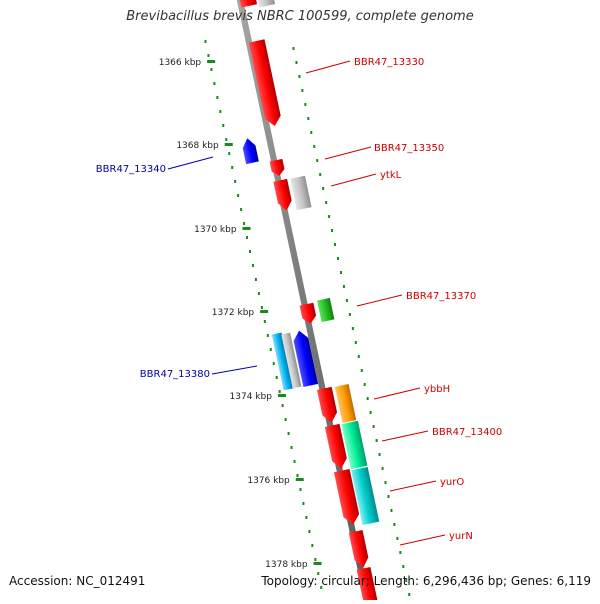 Image resolution: width=600 pixels, height=604 pixels. I want to click on gene-feature-yurO, so click(365, 496).